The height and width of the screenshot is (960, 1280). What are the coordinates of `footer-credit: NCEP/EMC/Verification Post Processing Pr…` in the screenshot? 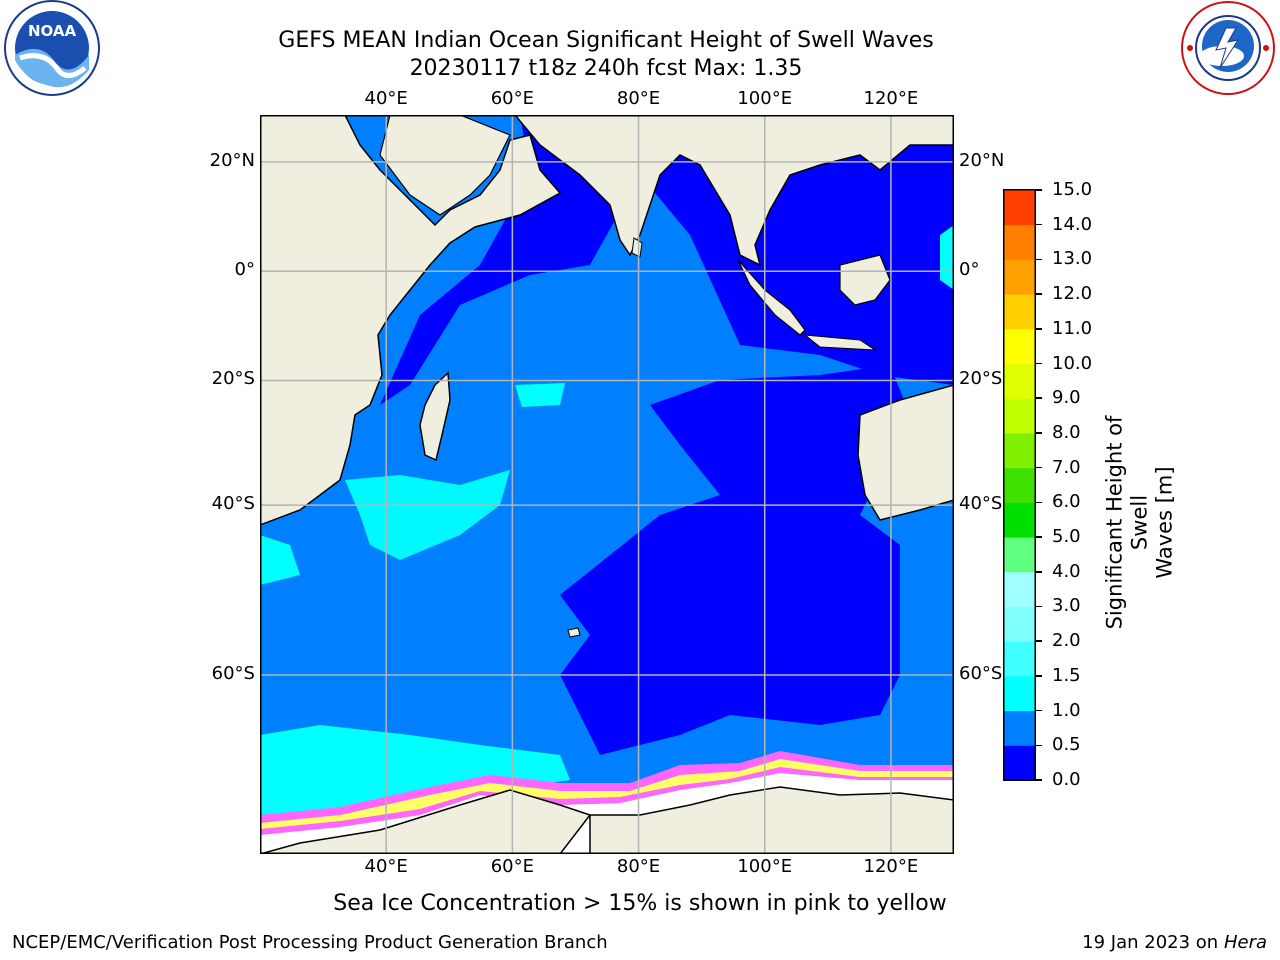 It's located at (310, 942).